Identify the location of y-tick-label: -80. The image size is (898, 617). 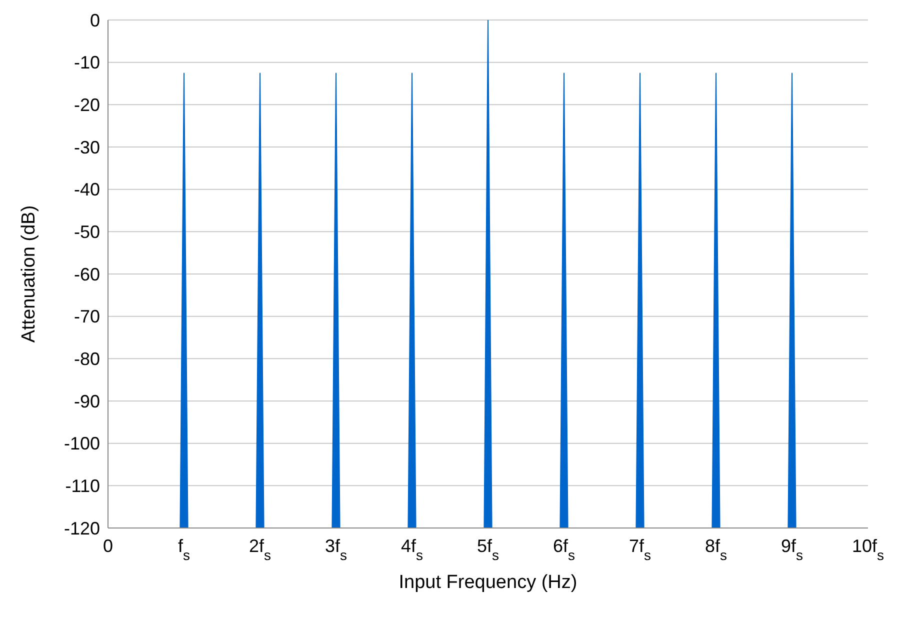
(87, 359).